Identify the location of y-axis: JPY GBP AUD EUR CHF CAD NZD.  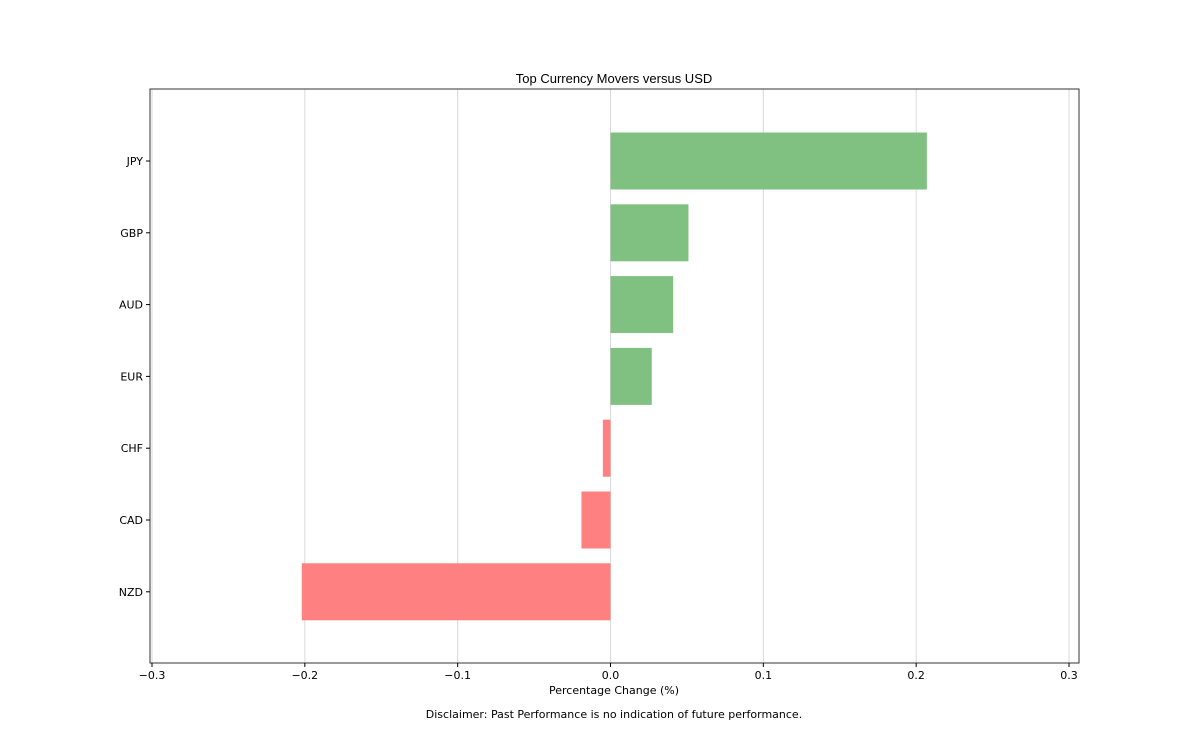
(134, 377).